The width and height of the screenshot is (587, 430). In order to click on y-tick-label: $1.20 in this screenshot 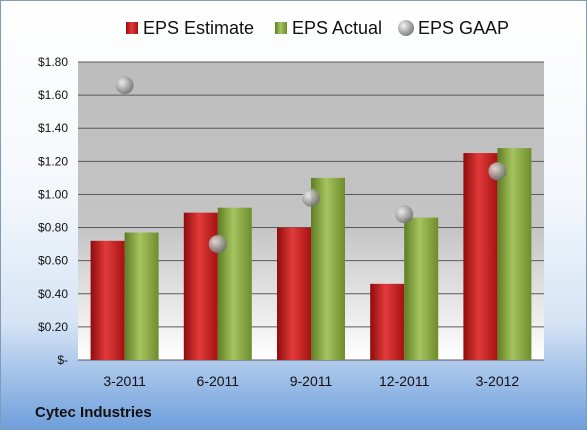, I will do `click(53, 161)`.